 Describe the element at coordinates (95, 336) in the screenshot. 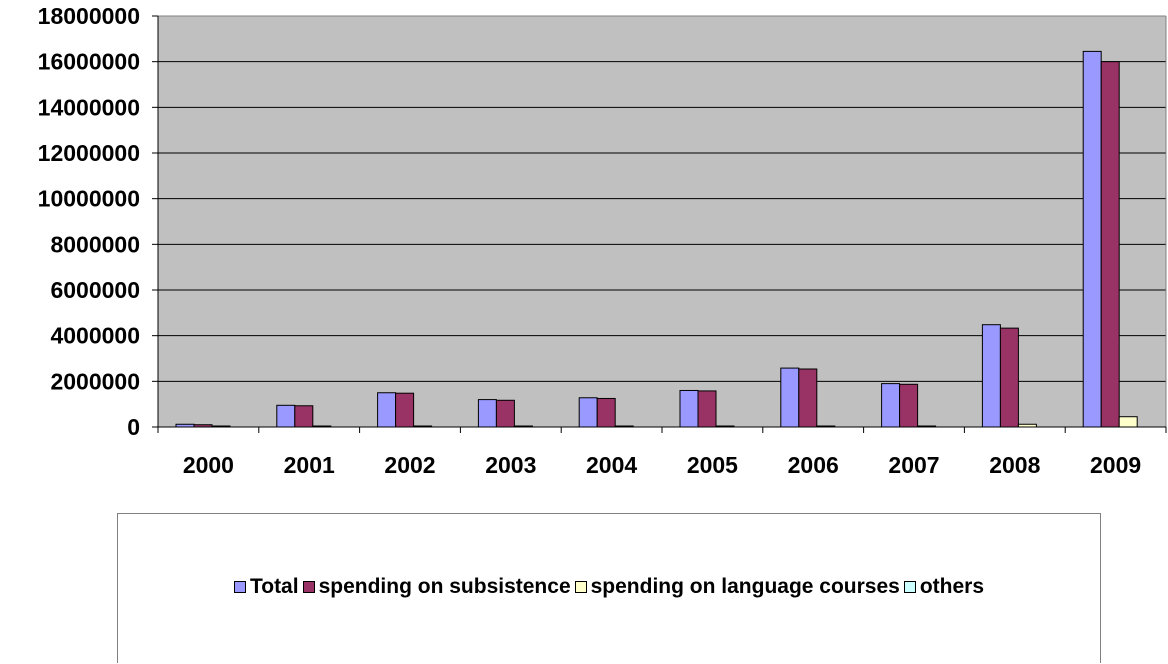

I see `y-tick-label: 4000000` at that location.